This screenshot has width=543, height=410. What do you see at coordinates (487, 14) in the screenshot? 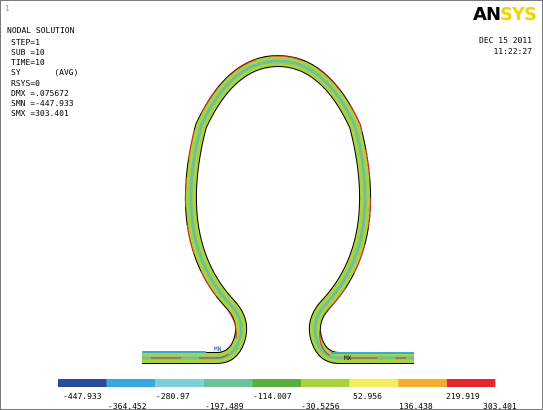
I see `logo-part-an: AN` at bounding box center [487, 14].